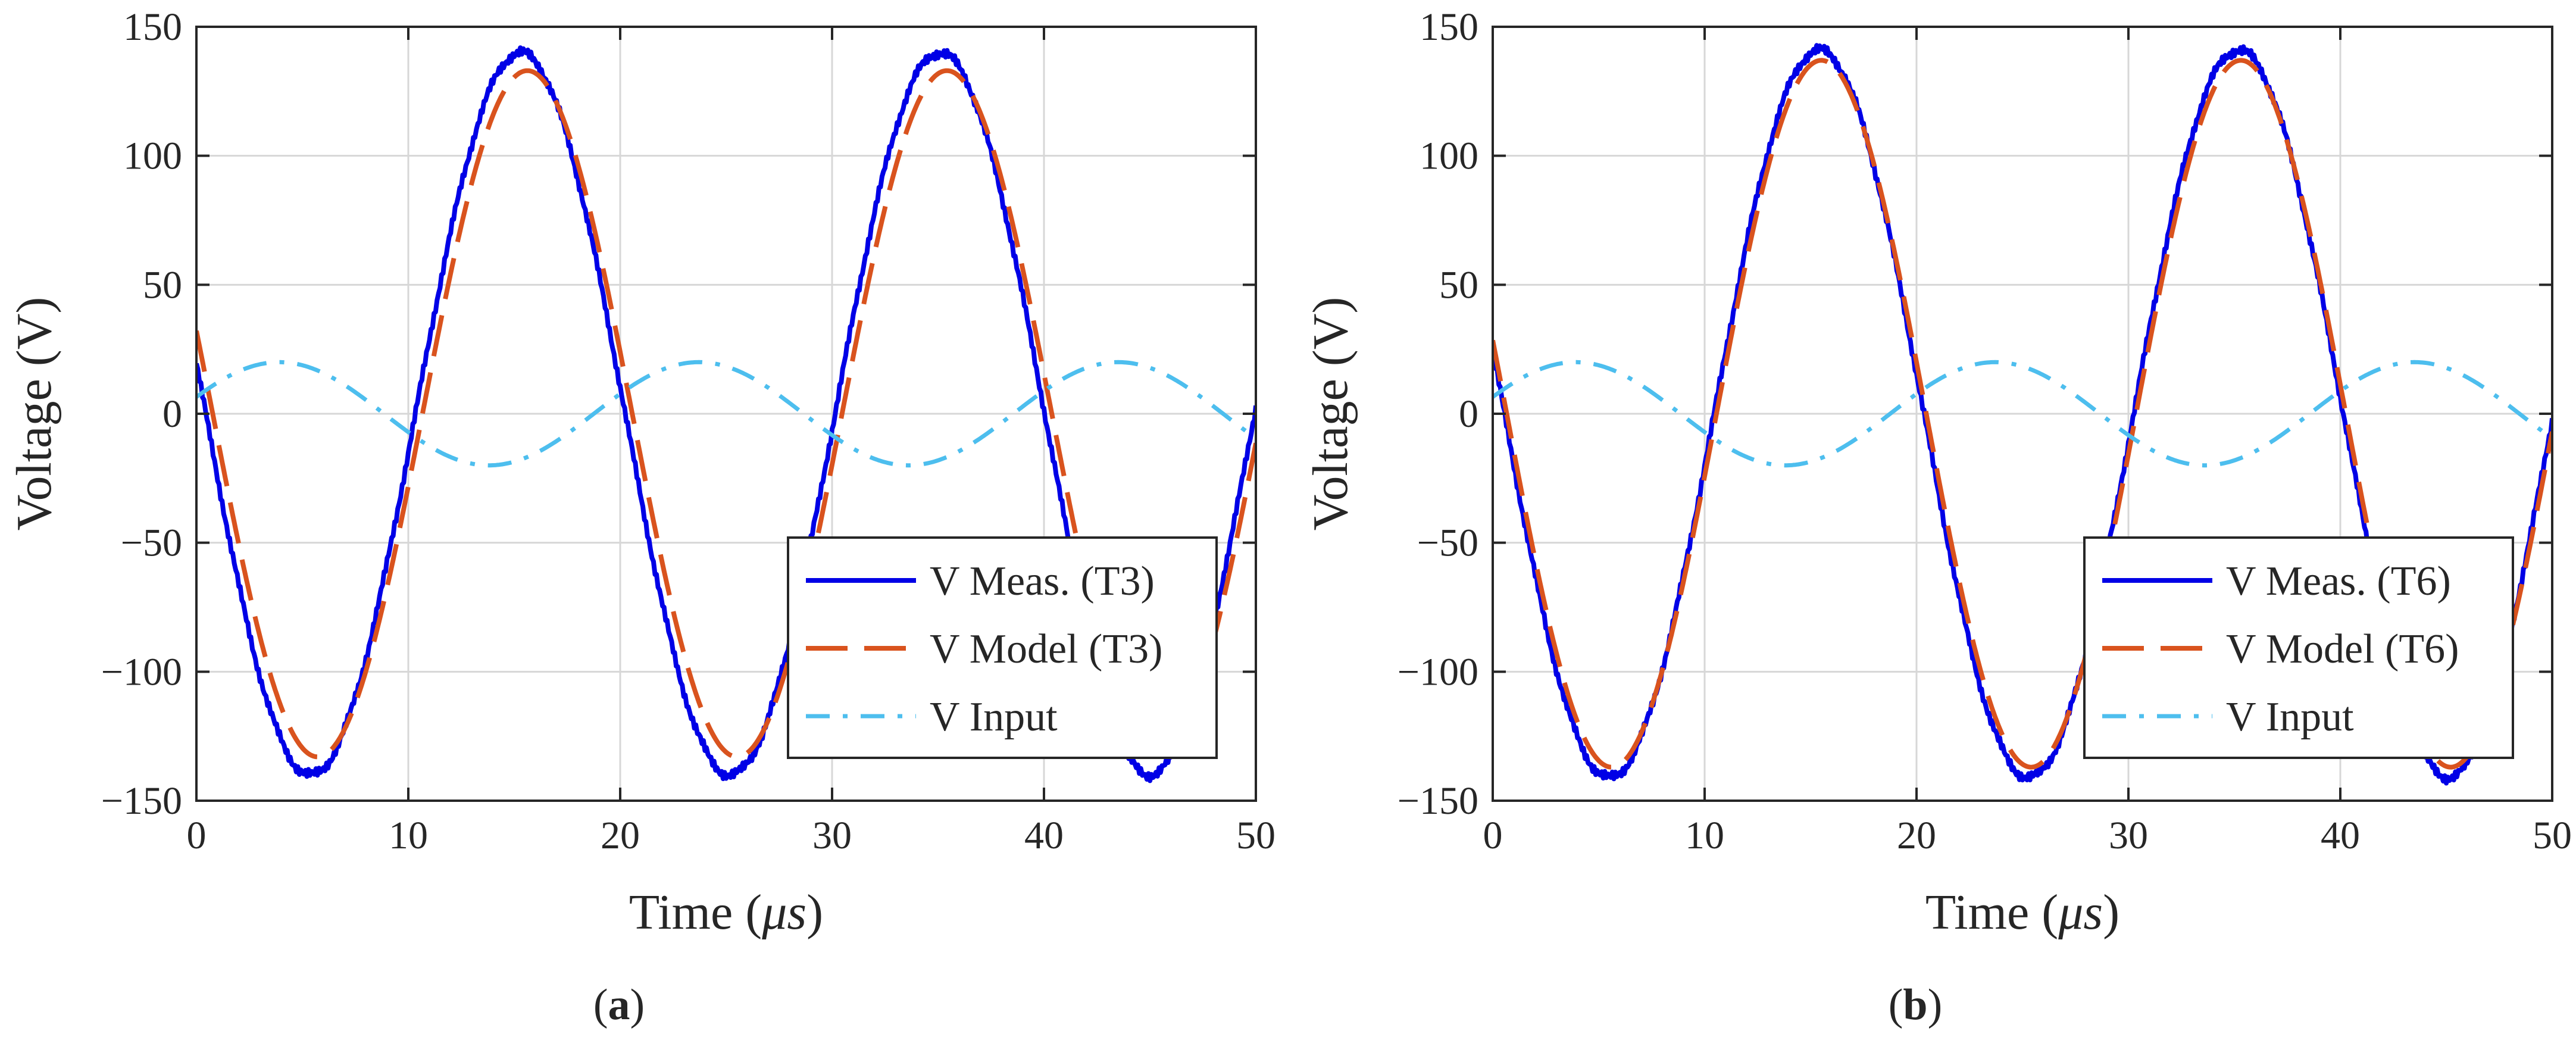 The width and height of the screenshot is (2576, 1043). I want to click on legend: V Meas. (T3) V Model (T3) V Input, so click(1002, 648).